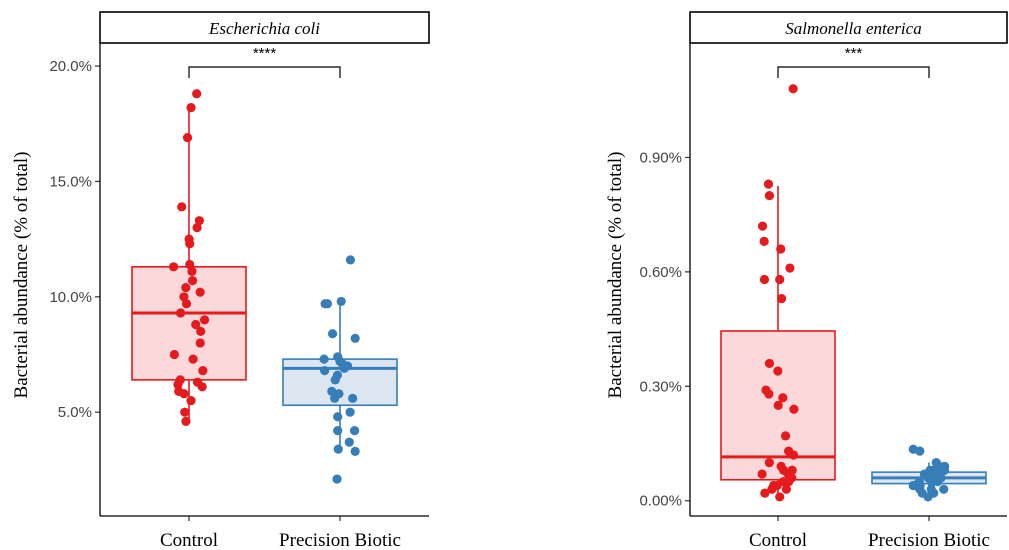 The height and width of the screenshot is (550, 1009). I want to click on y-tick-label: 10.0%, so click(70, 297).